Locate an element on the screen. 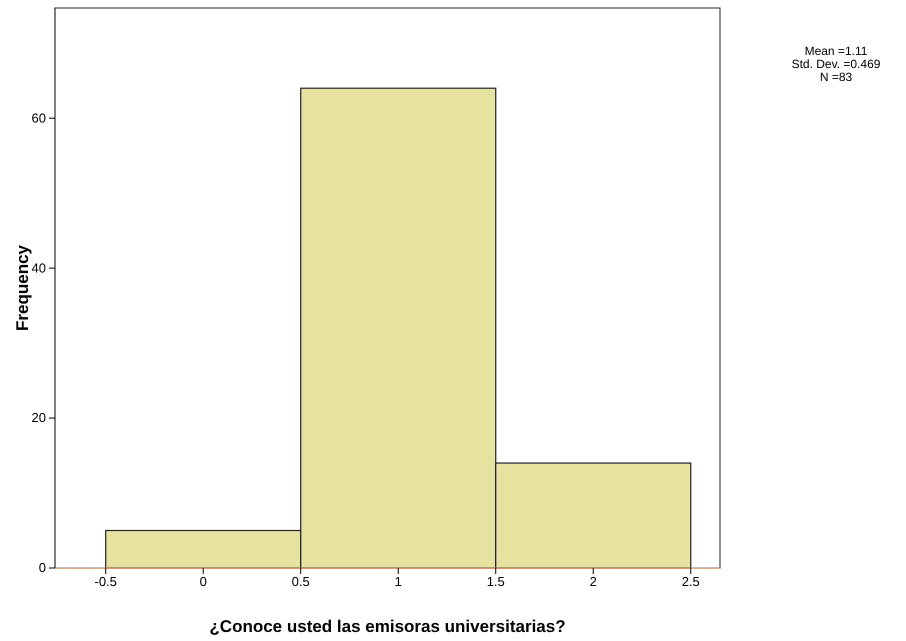  x-tick-label: 2 is located at coordinates (593, 582).